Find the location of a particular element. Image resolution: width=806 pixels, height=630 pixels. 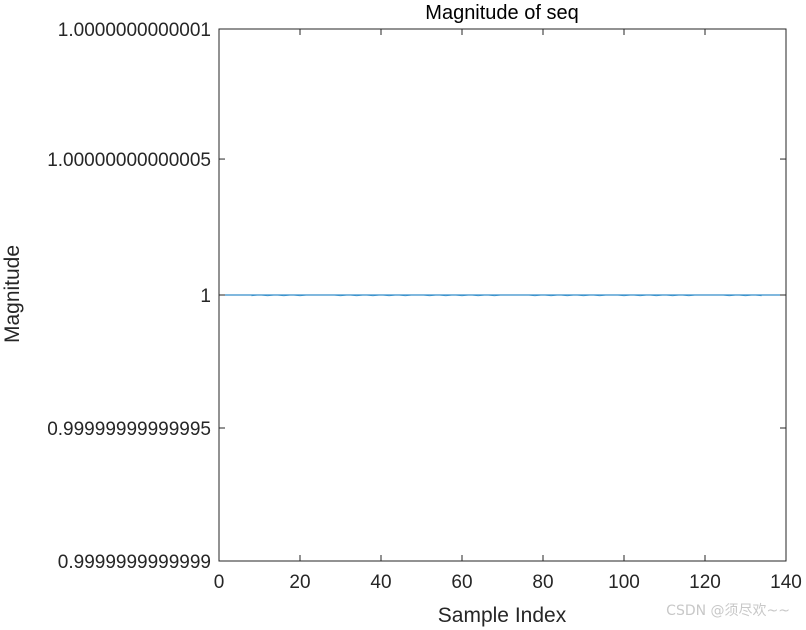

x-tick-label: 140 is located at coordinates (786, 582).